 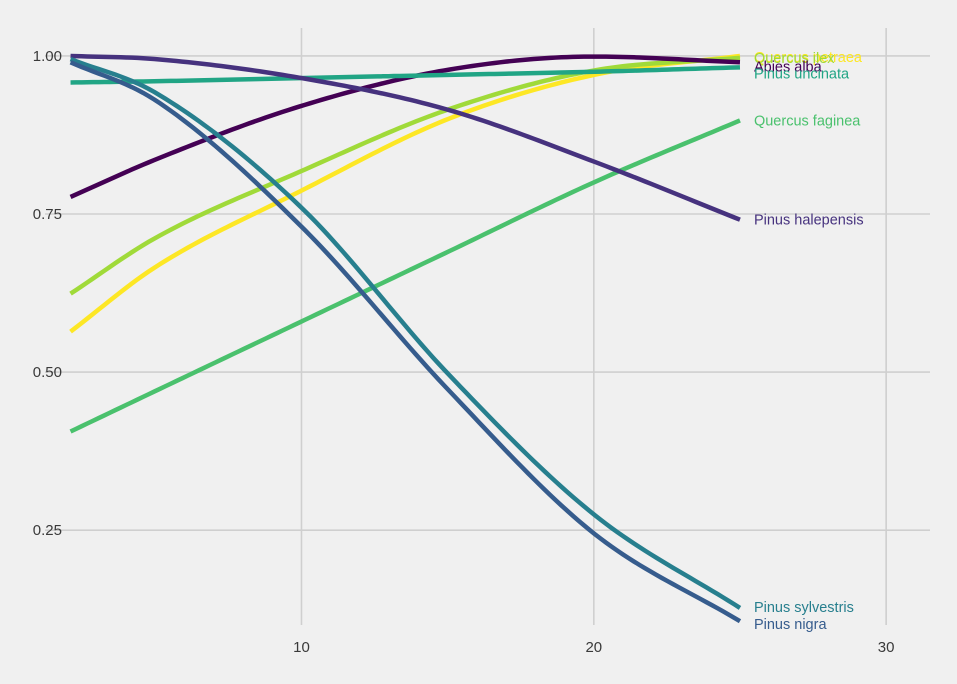 I want to click on series-label-pinus-sylvestris: Pinus sylvestris, so click(x=804, y=608).